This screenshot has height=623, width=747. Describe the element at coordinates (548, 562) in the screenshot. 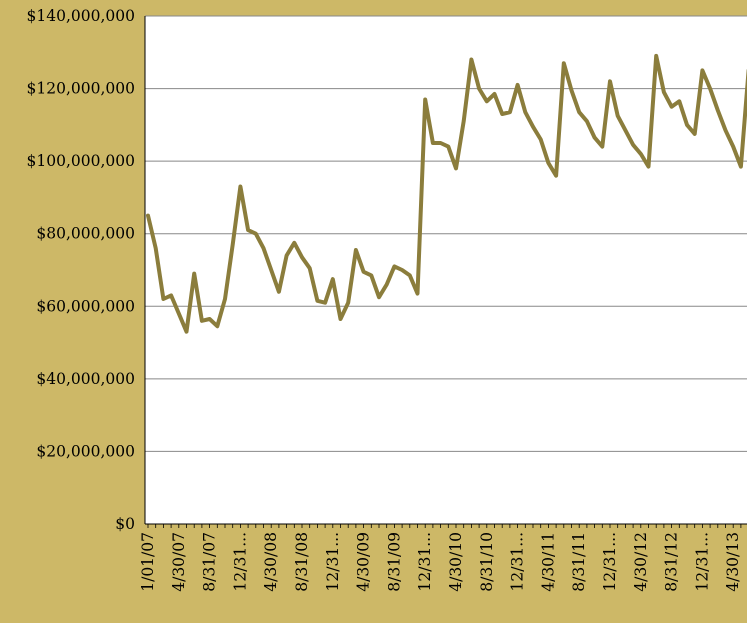

I see `x-tick-label: 4/30/11` at that location.